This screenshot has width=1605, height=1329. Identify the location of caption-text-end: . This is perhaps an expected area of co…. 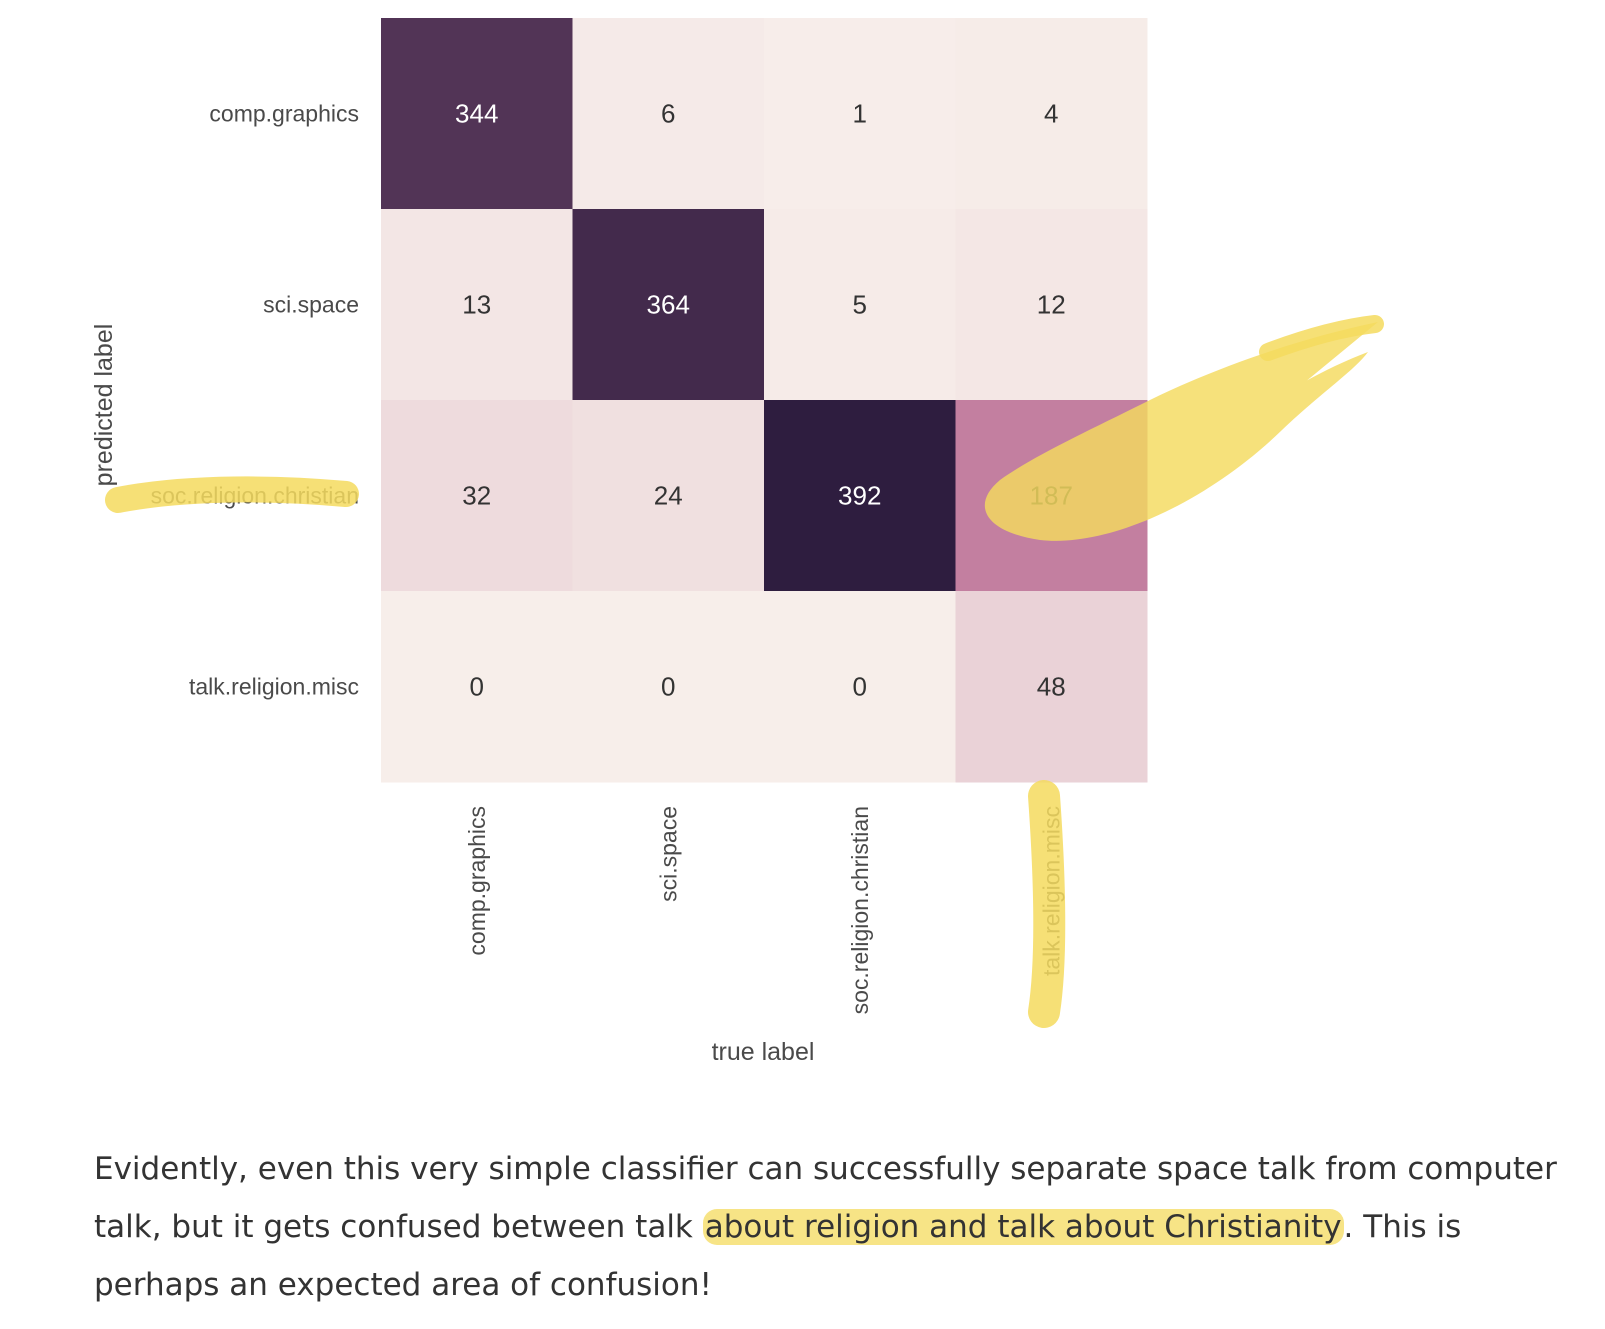
(778, 1256).